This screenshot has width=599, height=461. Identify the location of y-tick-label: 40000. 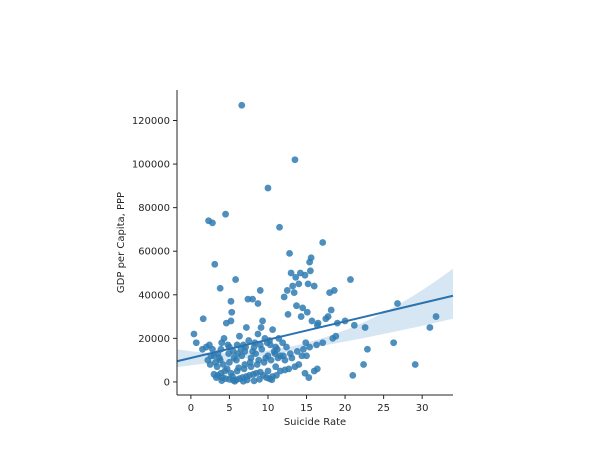
(154, 295).